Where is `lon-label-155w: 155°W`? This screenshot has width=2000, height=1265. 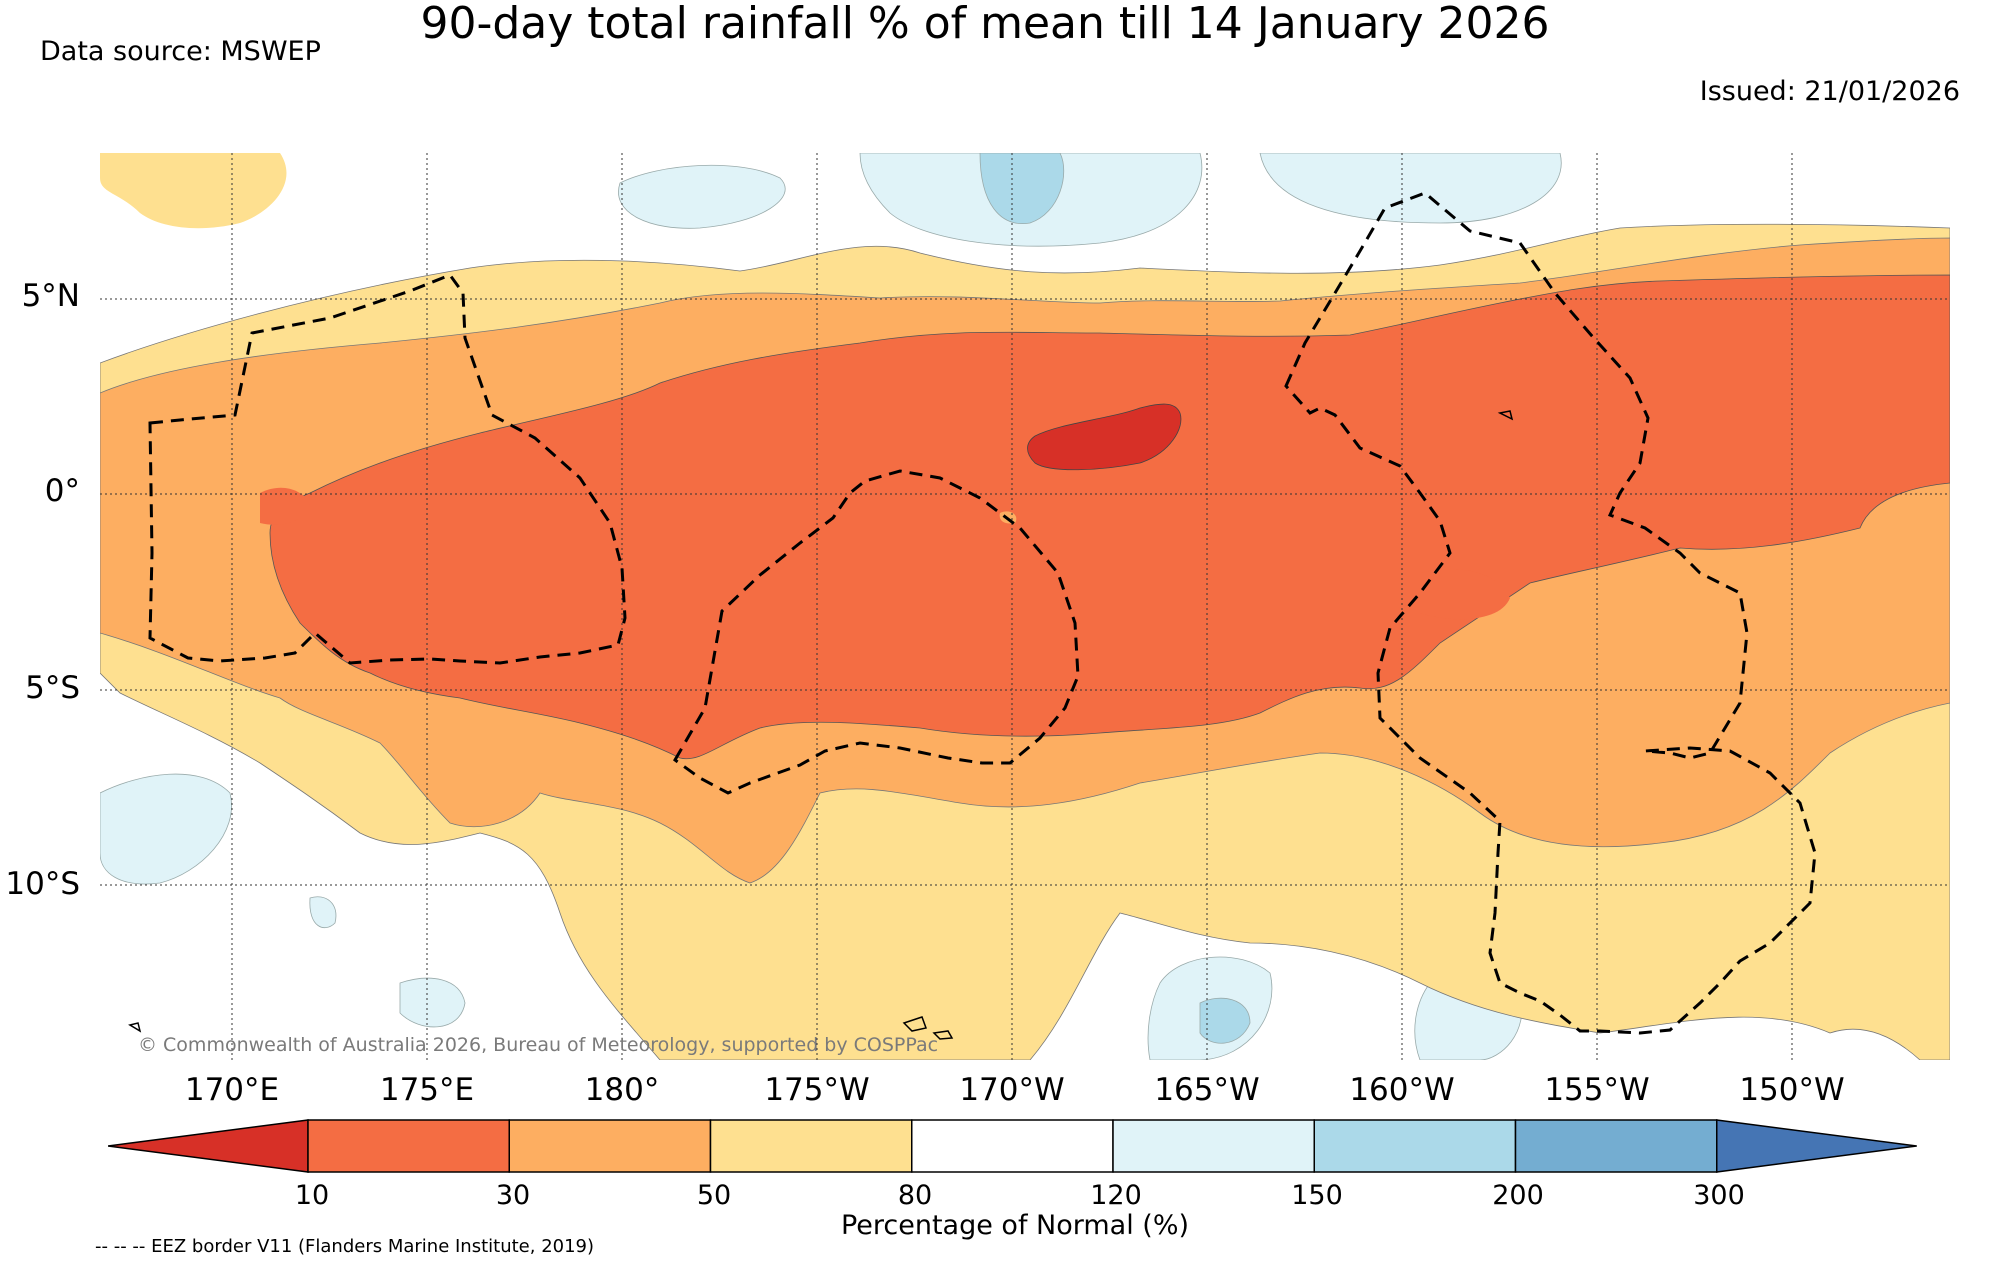
lon-label-155w: 155°W is located at coordinates (1597, 1090).